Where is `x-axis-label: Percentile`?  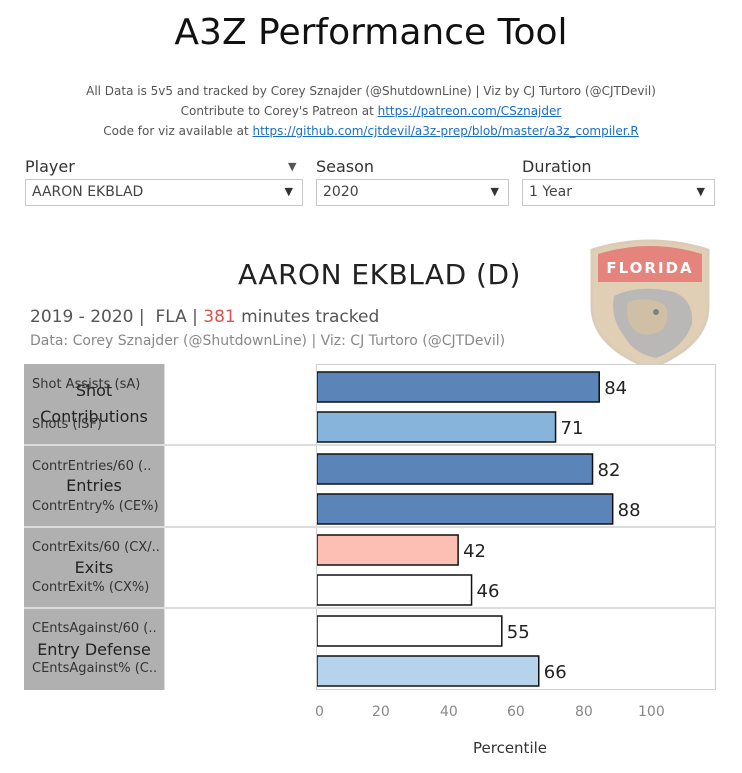
x-axis-label: Percentile is located at coordinates (510, 748).